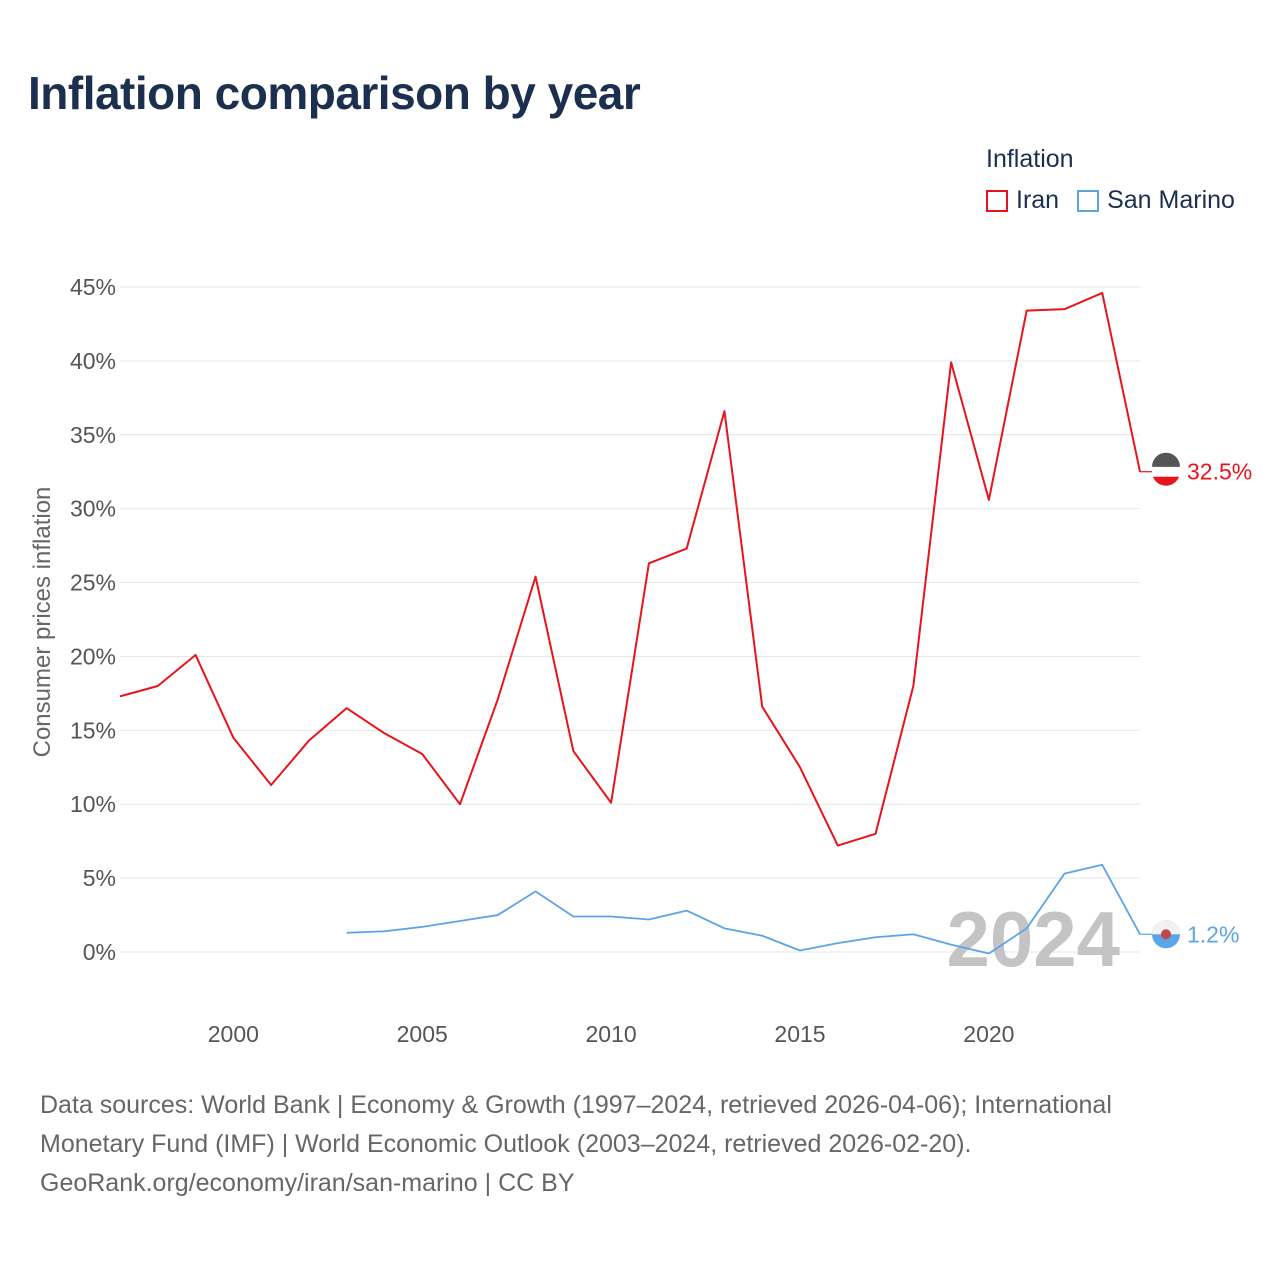 This screenshot has height=1280, width=1280. I want to click on end-value-label-san-marino: 1.2%, so click(1213, 934).